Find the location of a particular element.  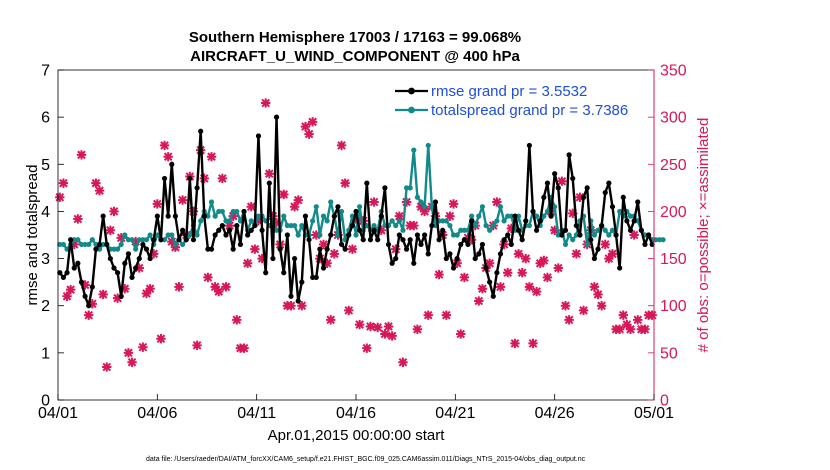

x-tick-label: 05/01 is located at coordinates (654, 413).